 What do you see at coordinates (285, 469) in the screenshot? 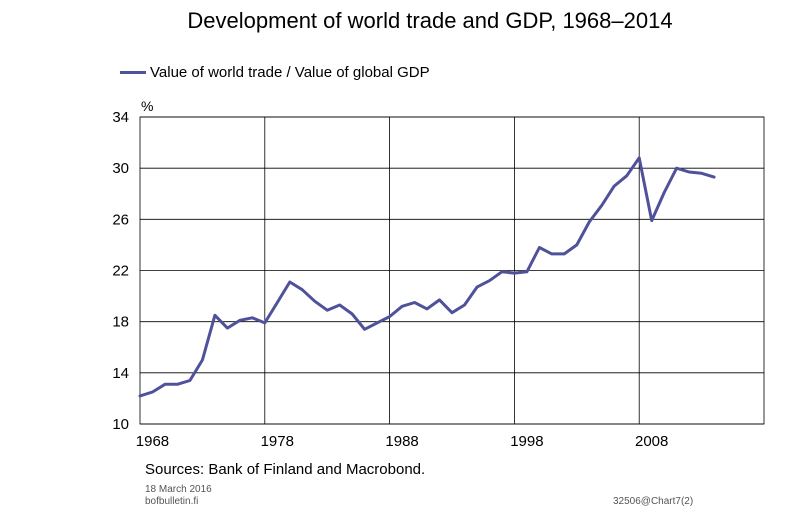
I see `source-note: Sources: Bank of Finland and Macrobond.` at bounding box center [285, 469].